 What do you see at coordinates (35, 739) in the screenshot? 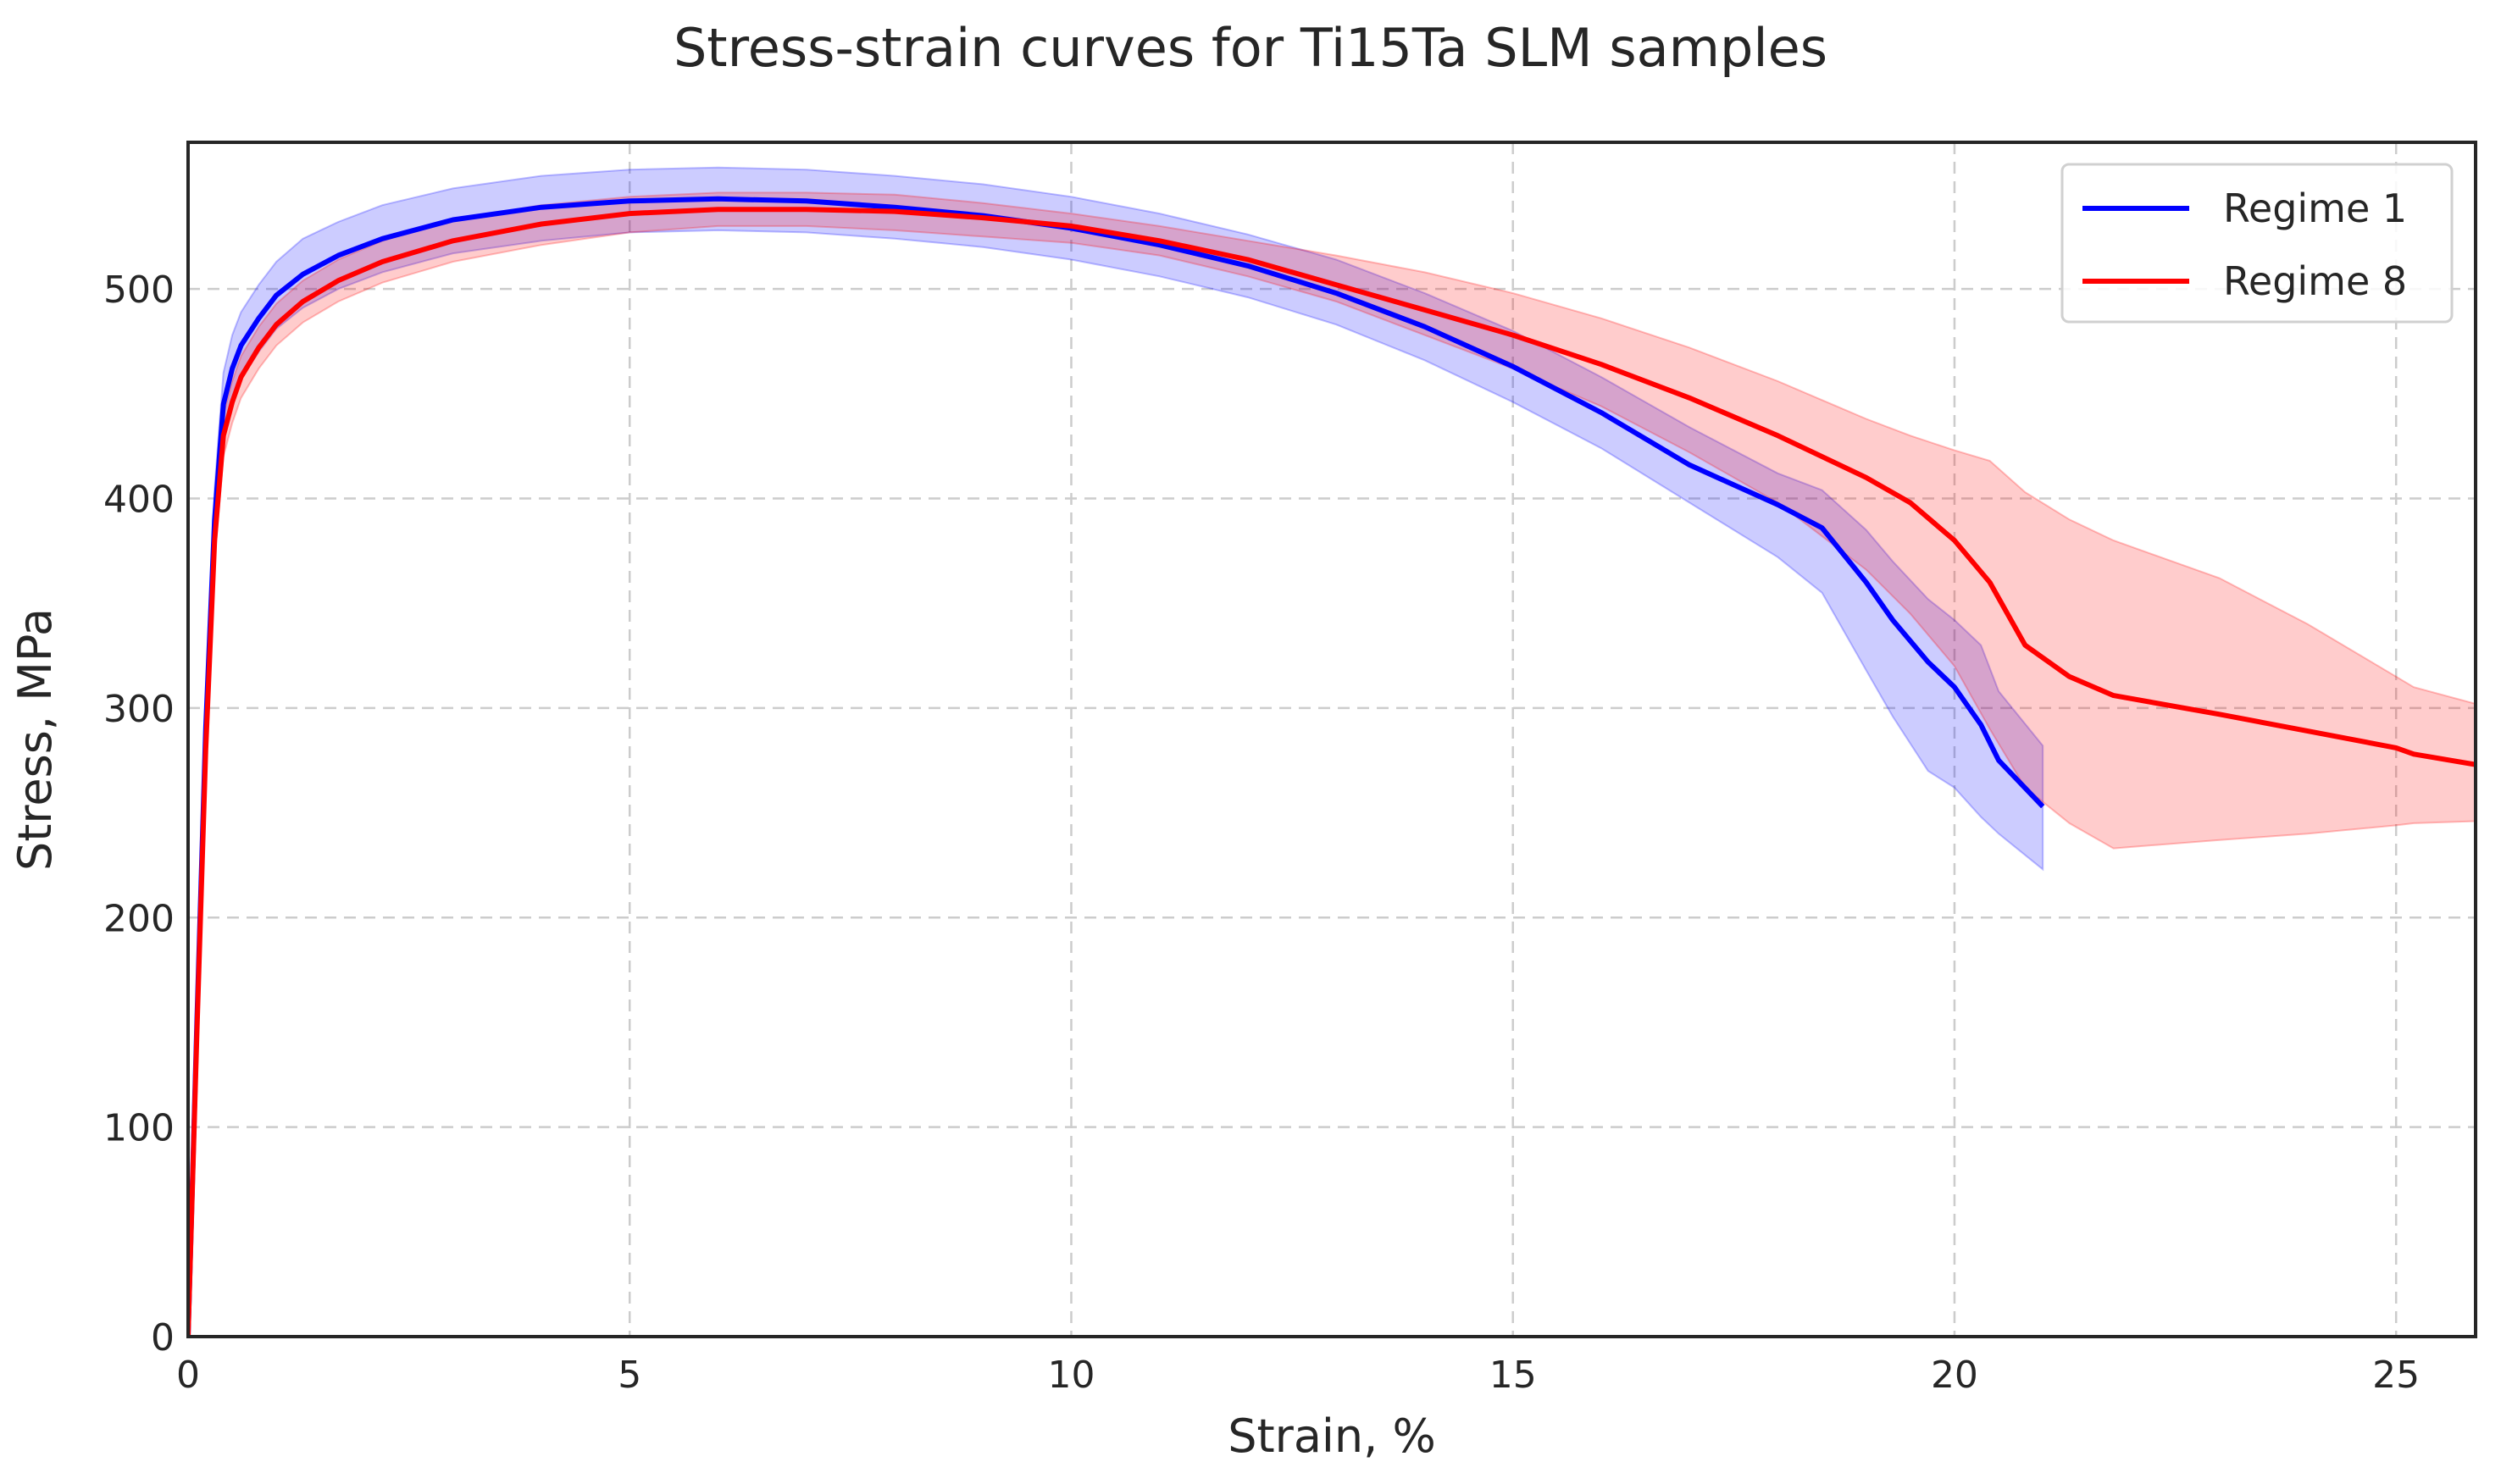
I see `y-axis-label: Stress, MPa` at bounding box center [35, 739].